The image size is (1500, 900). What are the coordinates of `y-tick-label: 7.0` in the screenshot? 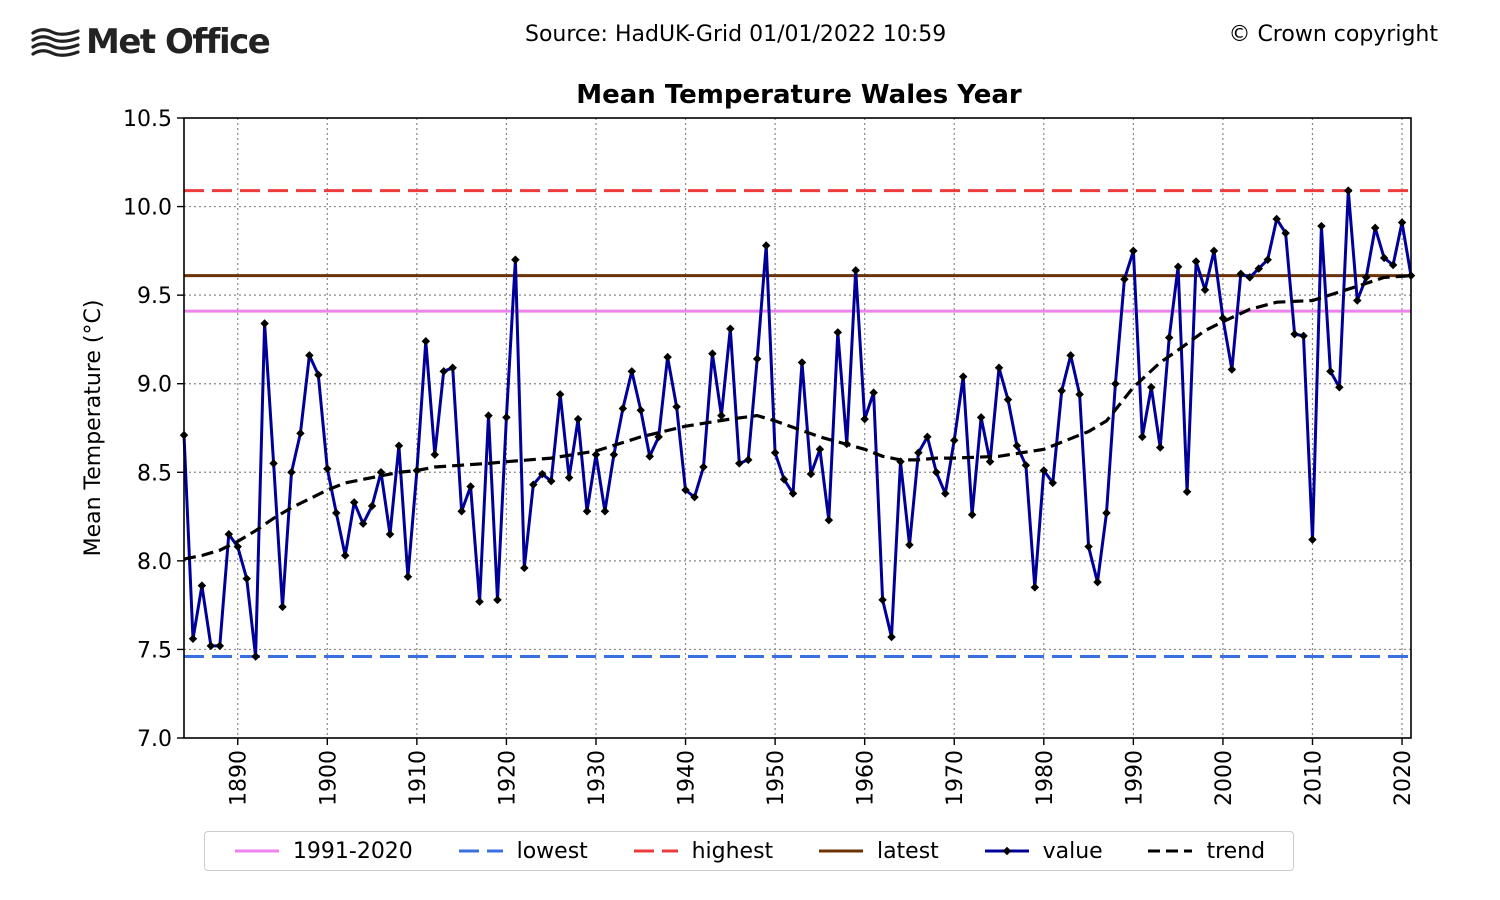 It's located at (154, 739).